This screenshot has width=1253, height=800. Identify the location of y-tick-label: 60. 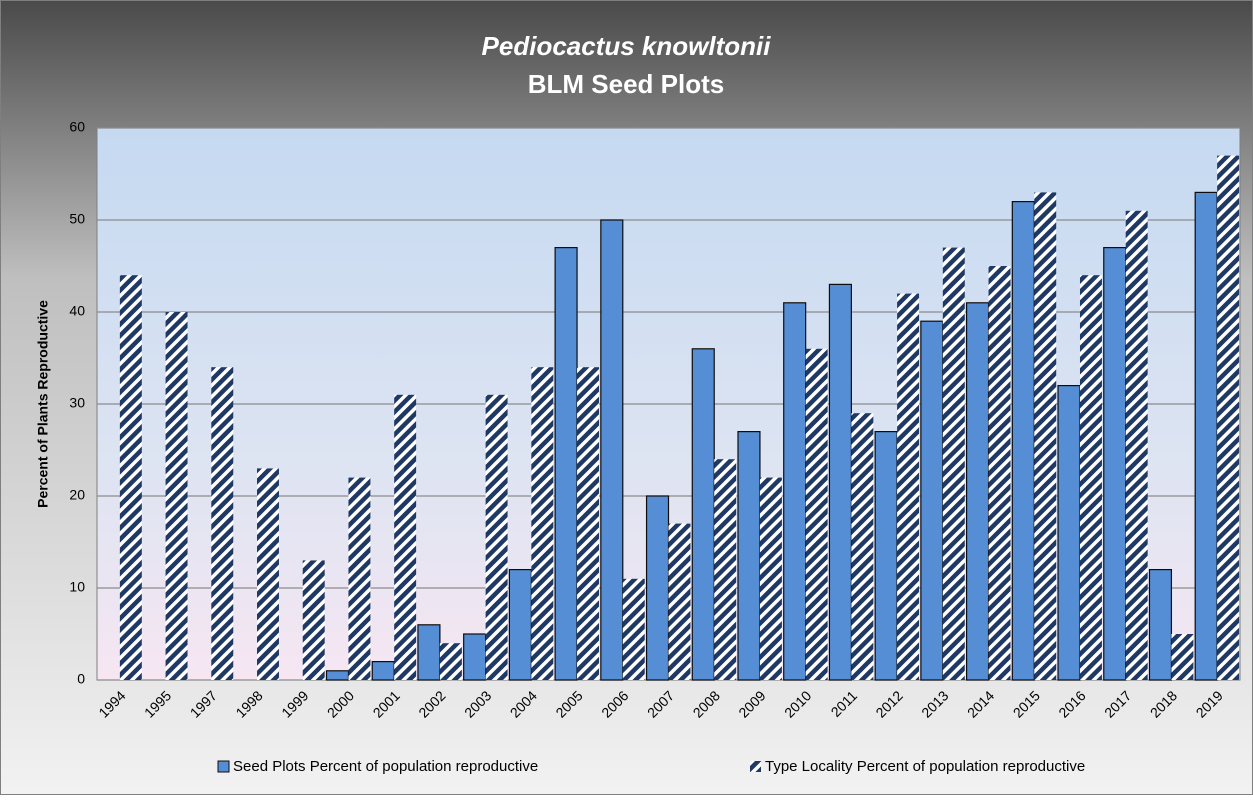
(77, 127).